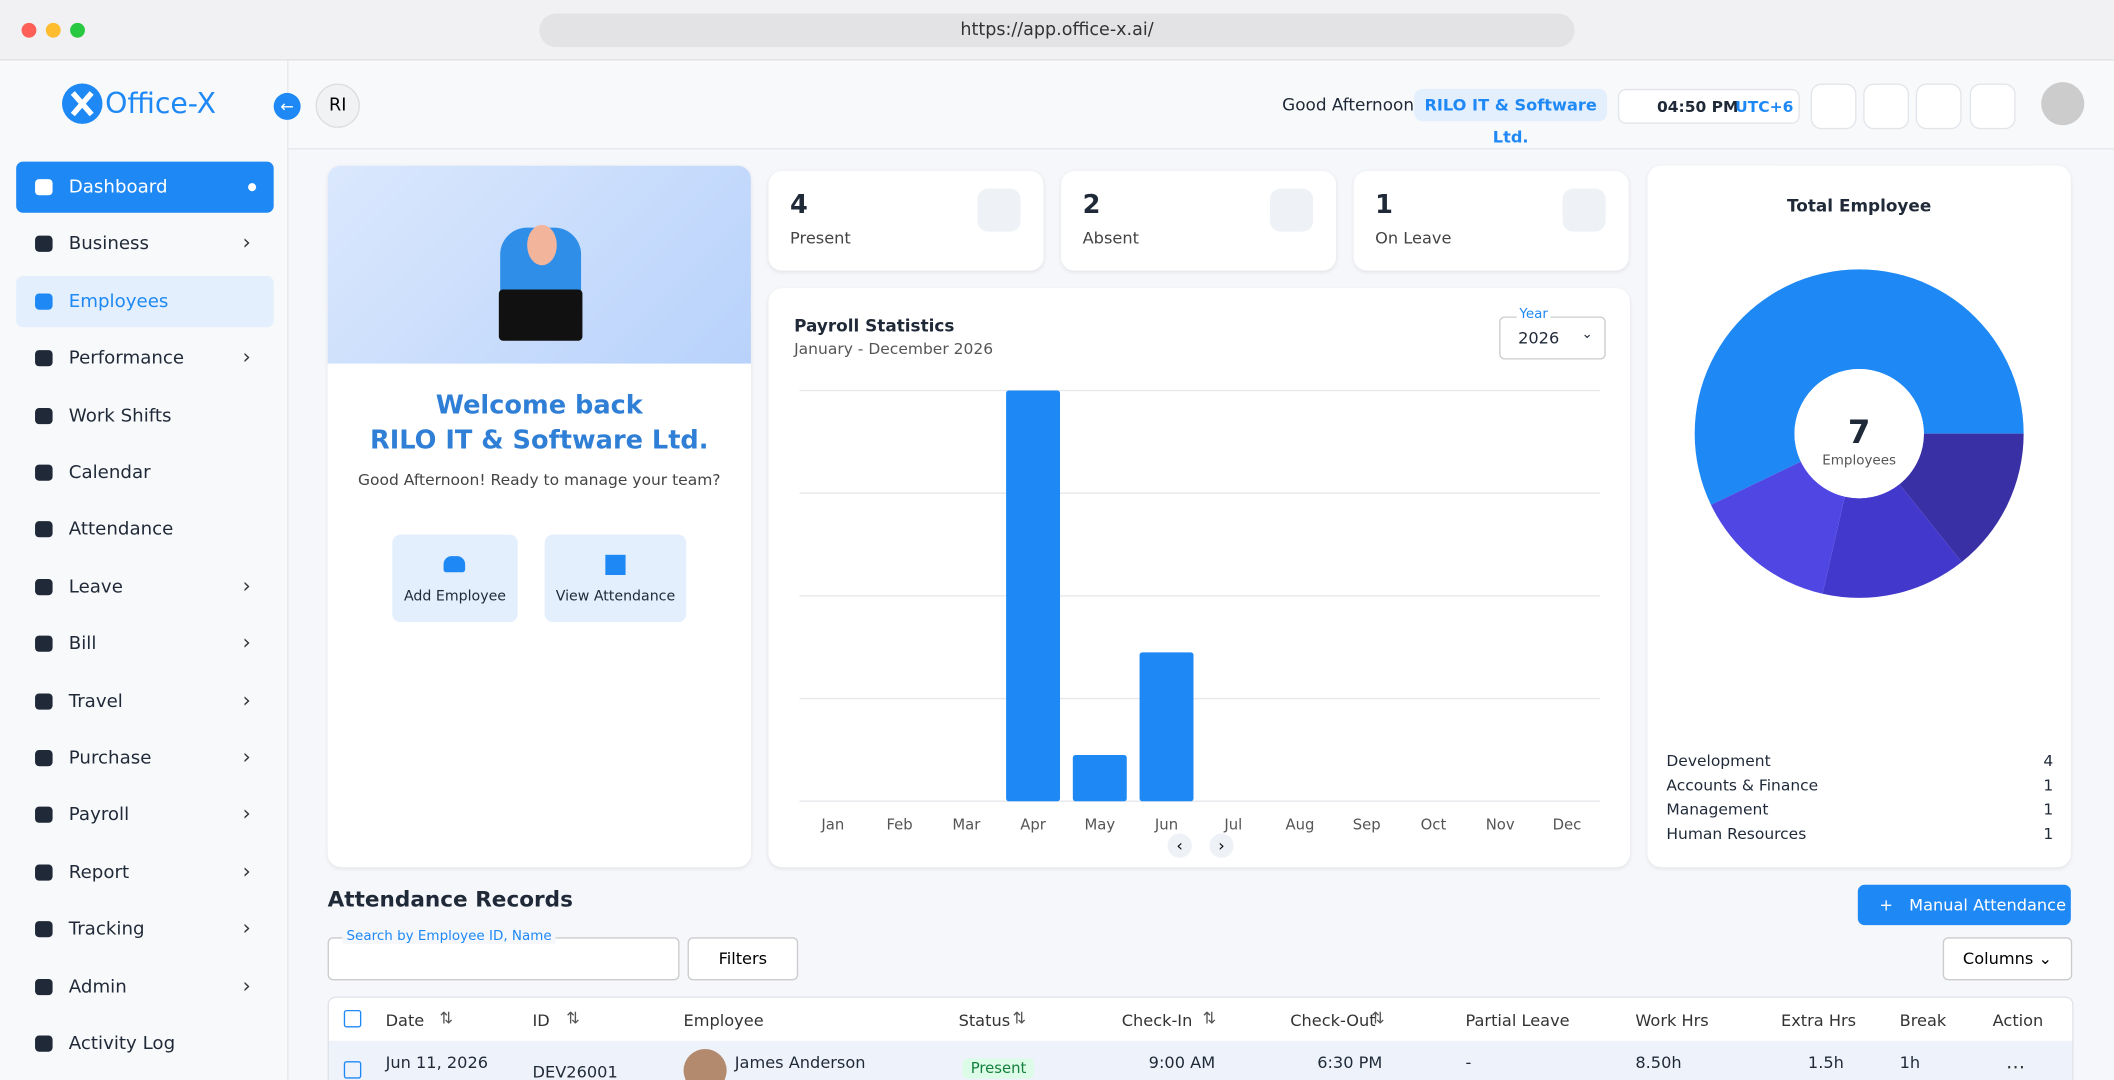 The width and height of the screenshot is (2114, 1080). Describe the element at coordinates (1350, 1062) in the screenshot. I see `cell: 6:30 PM` at that location.